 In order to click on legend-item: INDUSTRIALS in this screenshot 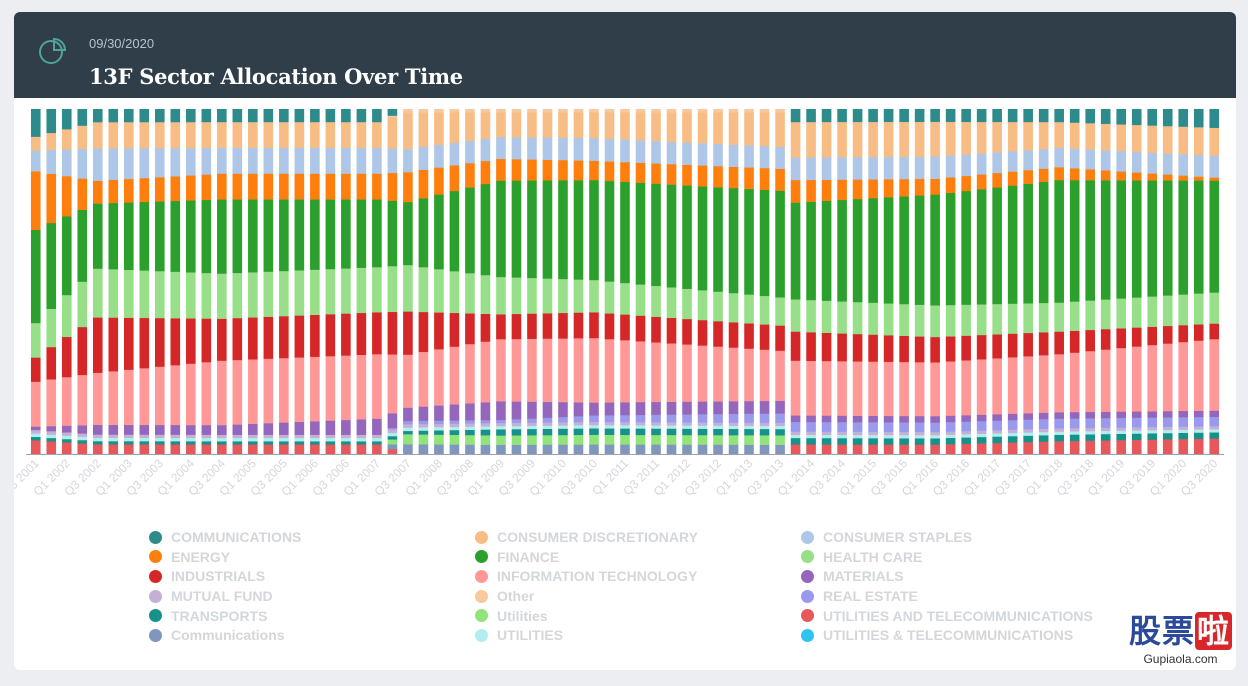, I will do `click(312, 576)`.